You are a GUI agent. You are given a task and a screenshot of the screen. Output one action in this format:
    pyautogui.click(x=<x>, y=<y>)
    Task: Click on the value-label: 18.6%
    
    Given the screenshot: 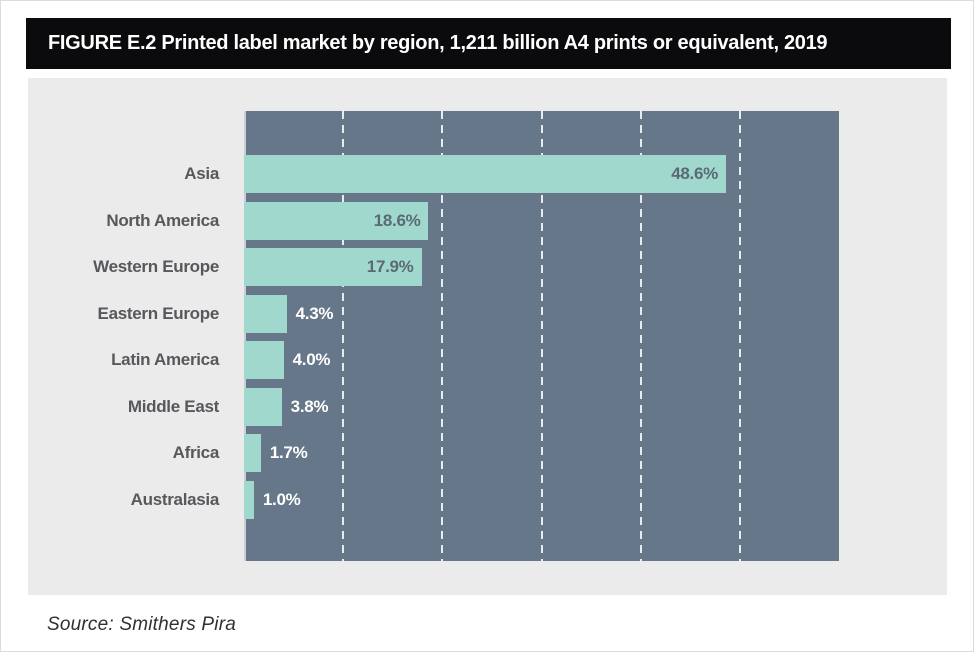 What is the action you would take?
    pyautogui.click(x=397, y=220)
    